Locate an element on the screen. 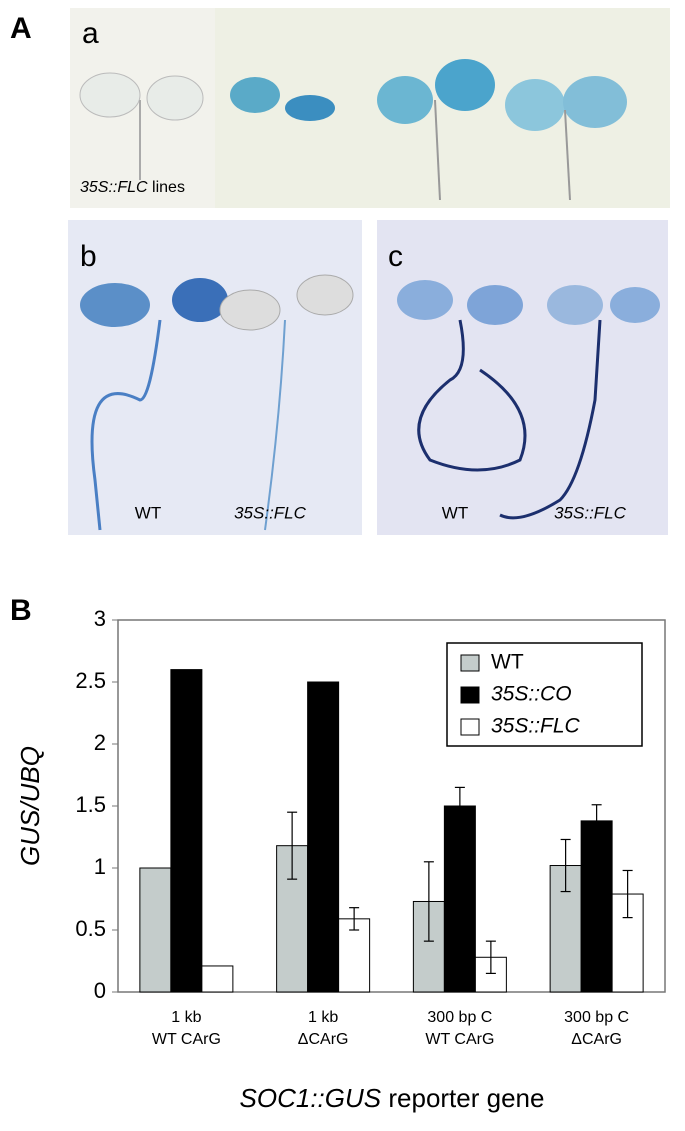 The image size is (685, 1131). x-axis-label: SOC1::GUS reporter gene is located at coordinates (392, 1098).